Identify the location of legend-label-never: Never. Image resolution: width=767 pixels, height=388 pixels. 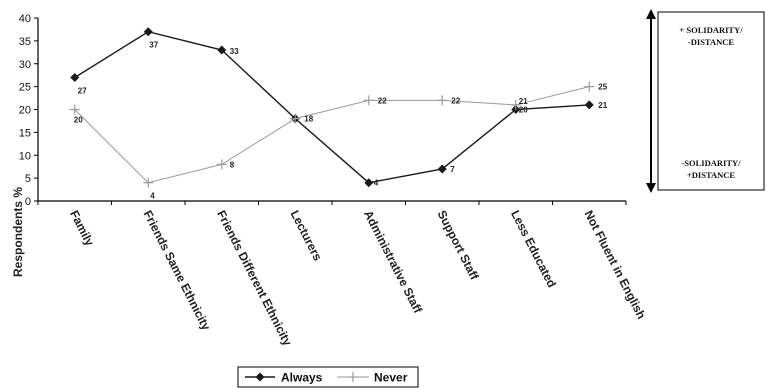
(391, 378).